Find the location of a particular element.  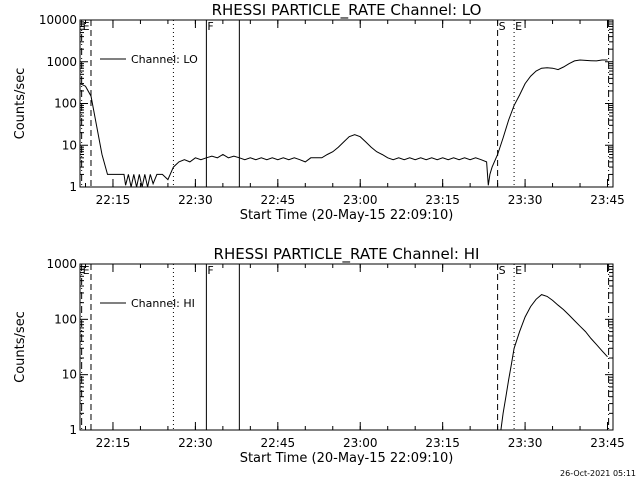

panel-2-x-axis-label: Start Time (20-May-15 22:09:10) is located at coordinates (347, 458).